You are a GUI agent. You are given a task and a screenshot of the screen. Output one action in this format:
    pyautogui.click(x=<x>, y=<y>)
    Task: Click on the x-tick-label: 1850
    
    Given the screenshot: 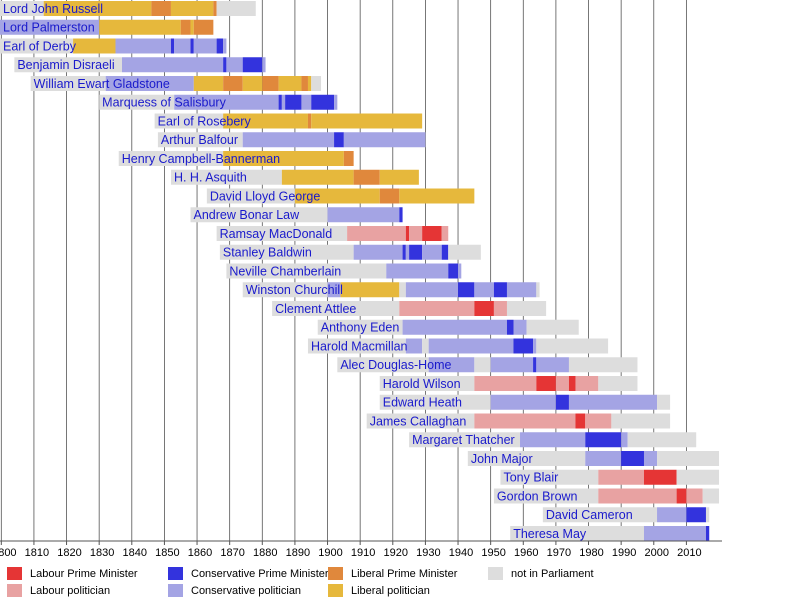 What is the action you would take?
    pyautogui.click(x=167, y=553)
    